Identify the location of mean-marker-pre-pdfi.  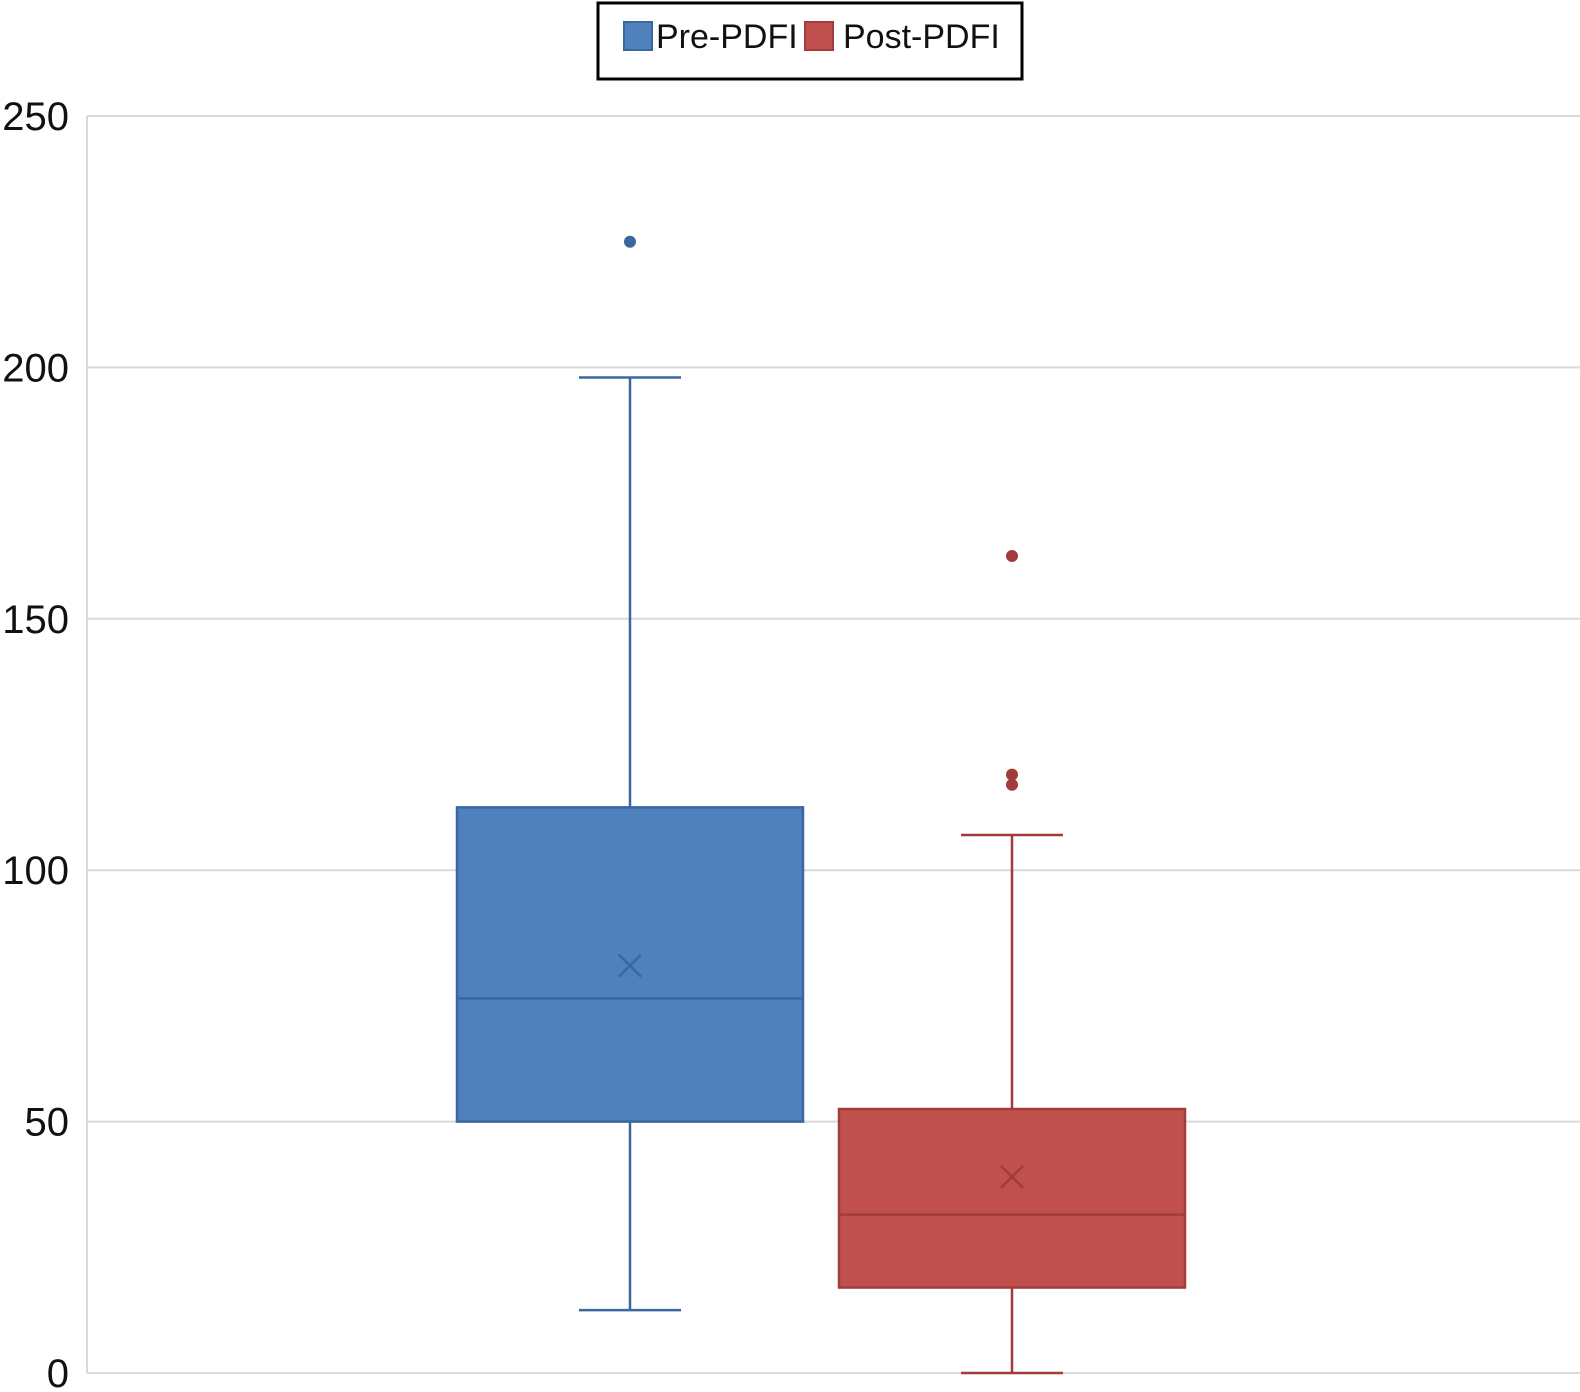
(630, 965).